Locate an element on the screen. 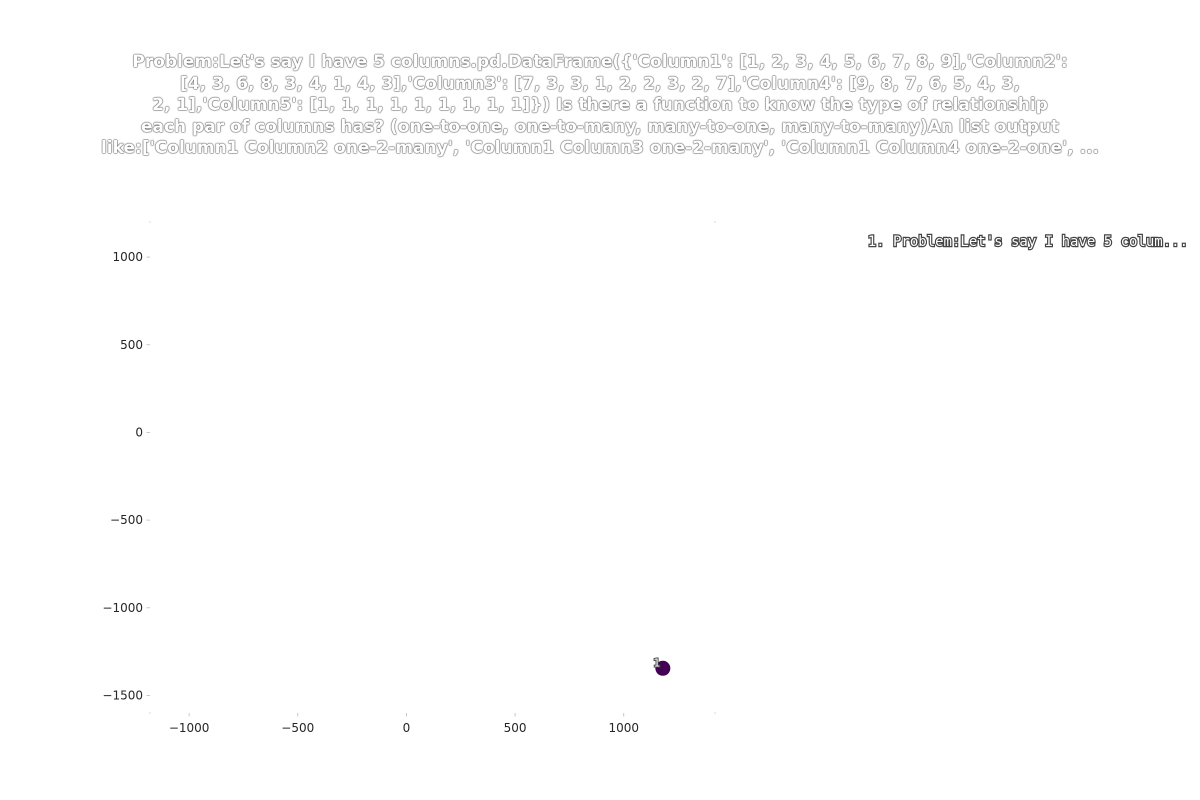 The height and width of the screenshot is (800, 1200). x-tick-label: 1000 is located at coordinates (623, 728).